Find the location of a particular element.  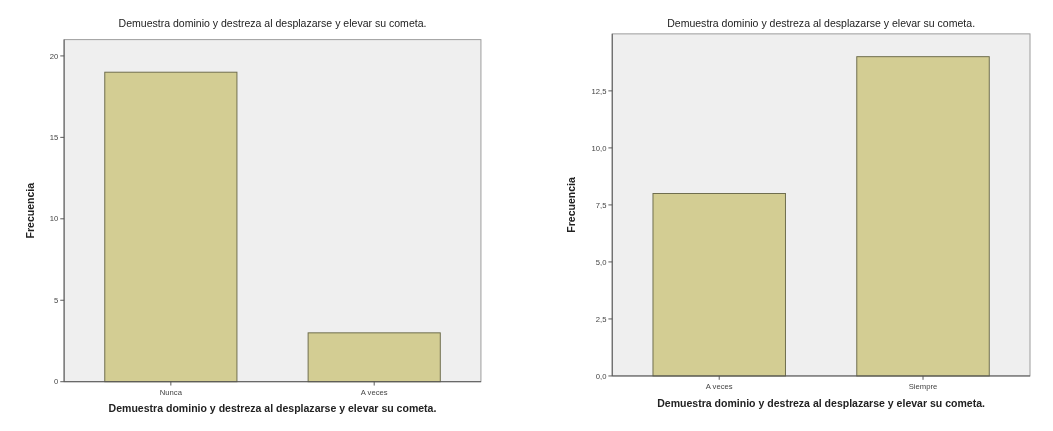

y-tick-label: 12,5 is located at coordinates (599, 91).